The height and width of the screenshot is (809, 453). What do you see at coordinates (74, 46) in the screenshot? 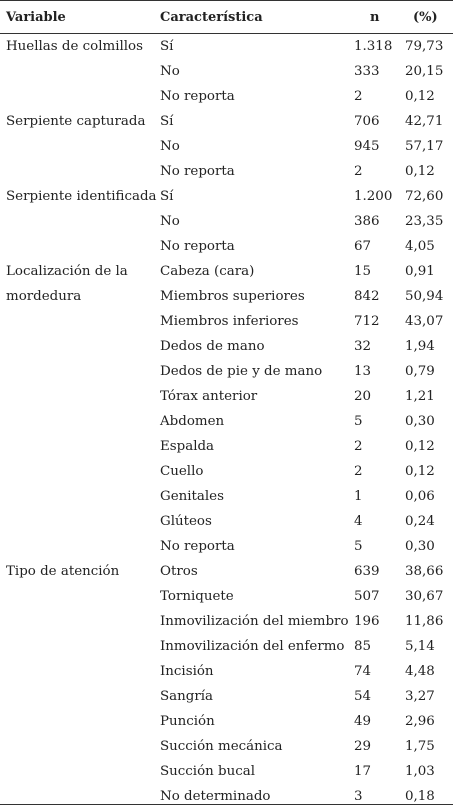
I see `cell-variable: Huellas de colmillos` at bounding box center [74, 46].